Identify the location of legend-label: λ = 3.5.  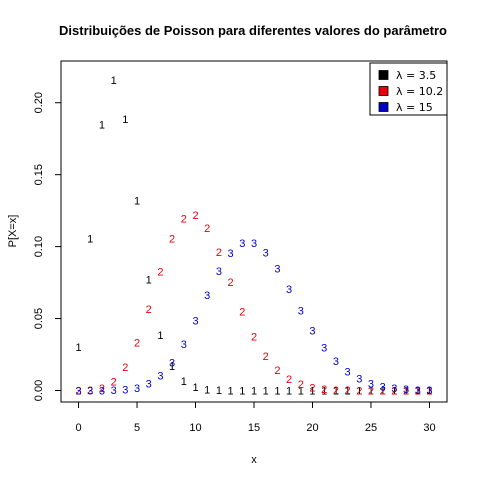
(416, 75).